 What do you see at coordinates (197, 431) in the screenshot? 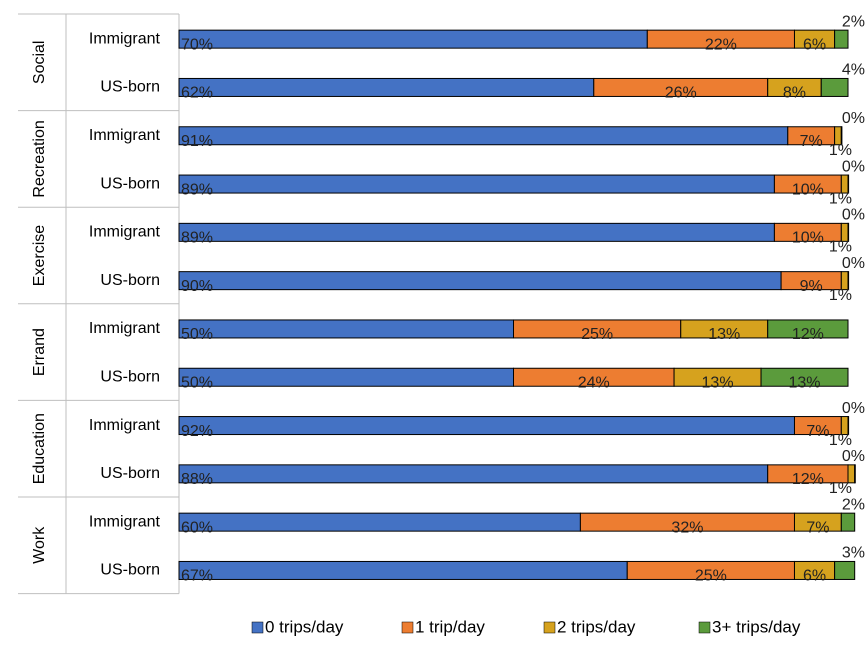
I see `data-label: 92%` at bounding box center [197, 431].